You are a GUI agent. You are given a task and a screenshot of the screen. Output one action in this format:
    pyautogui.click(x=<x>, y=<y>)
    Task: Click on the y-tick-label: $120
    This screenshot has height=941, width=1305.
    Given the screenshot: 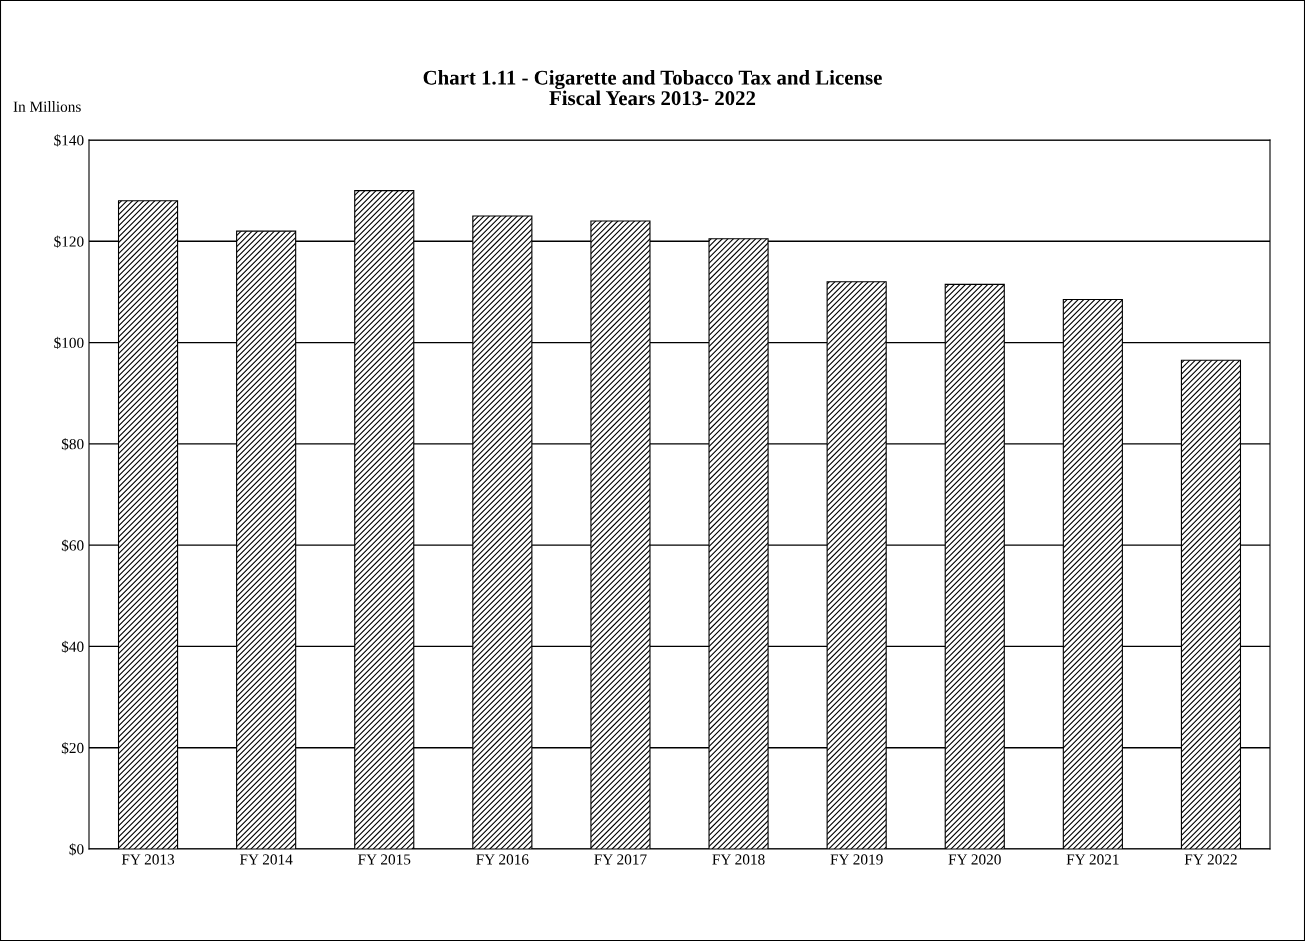 What is the action you would take?
    pyautogui.click(x=69, y=241)
    